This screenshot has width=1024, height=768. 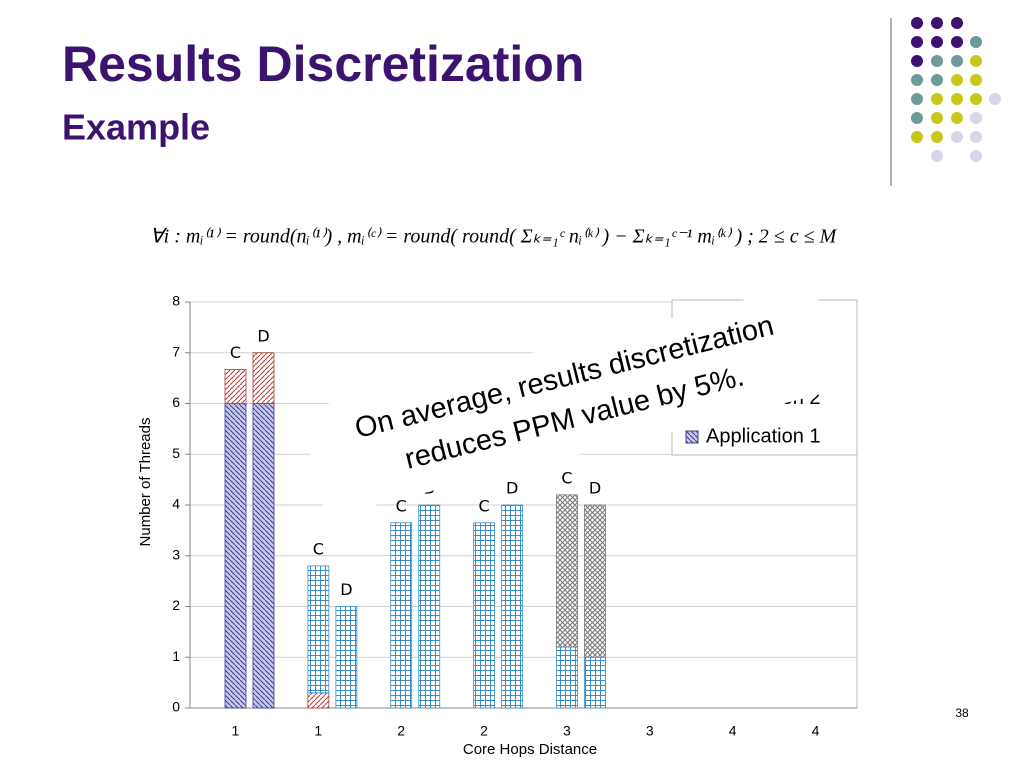 I want to click on y-tick-label: 6, so click(x=176, y=402).